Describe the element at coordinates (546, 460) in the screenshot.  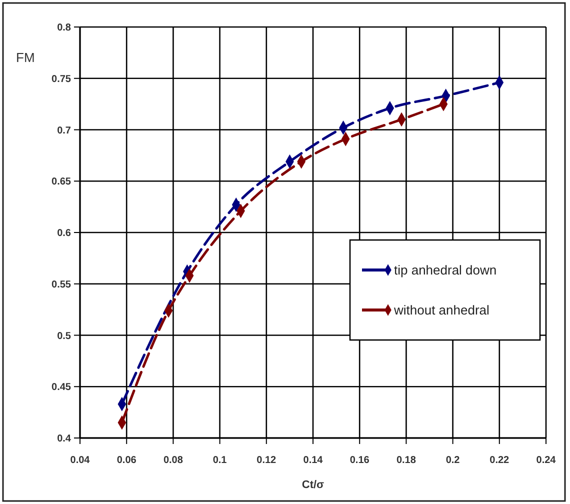
I see `x-tick-label: 0.24` at that location.